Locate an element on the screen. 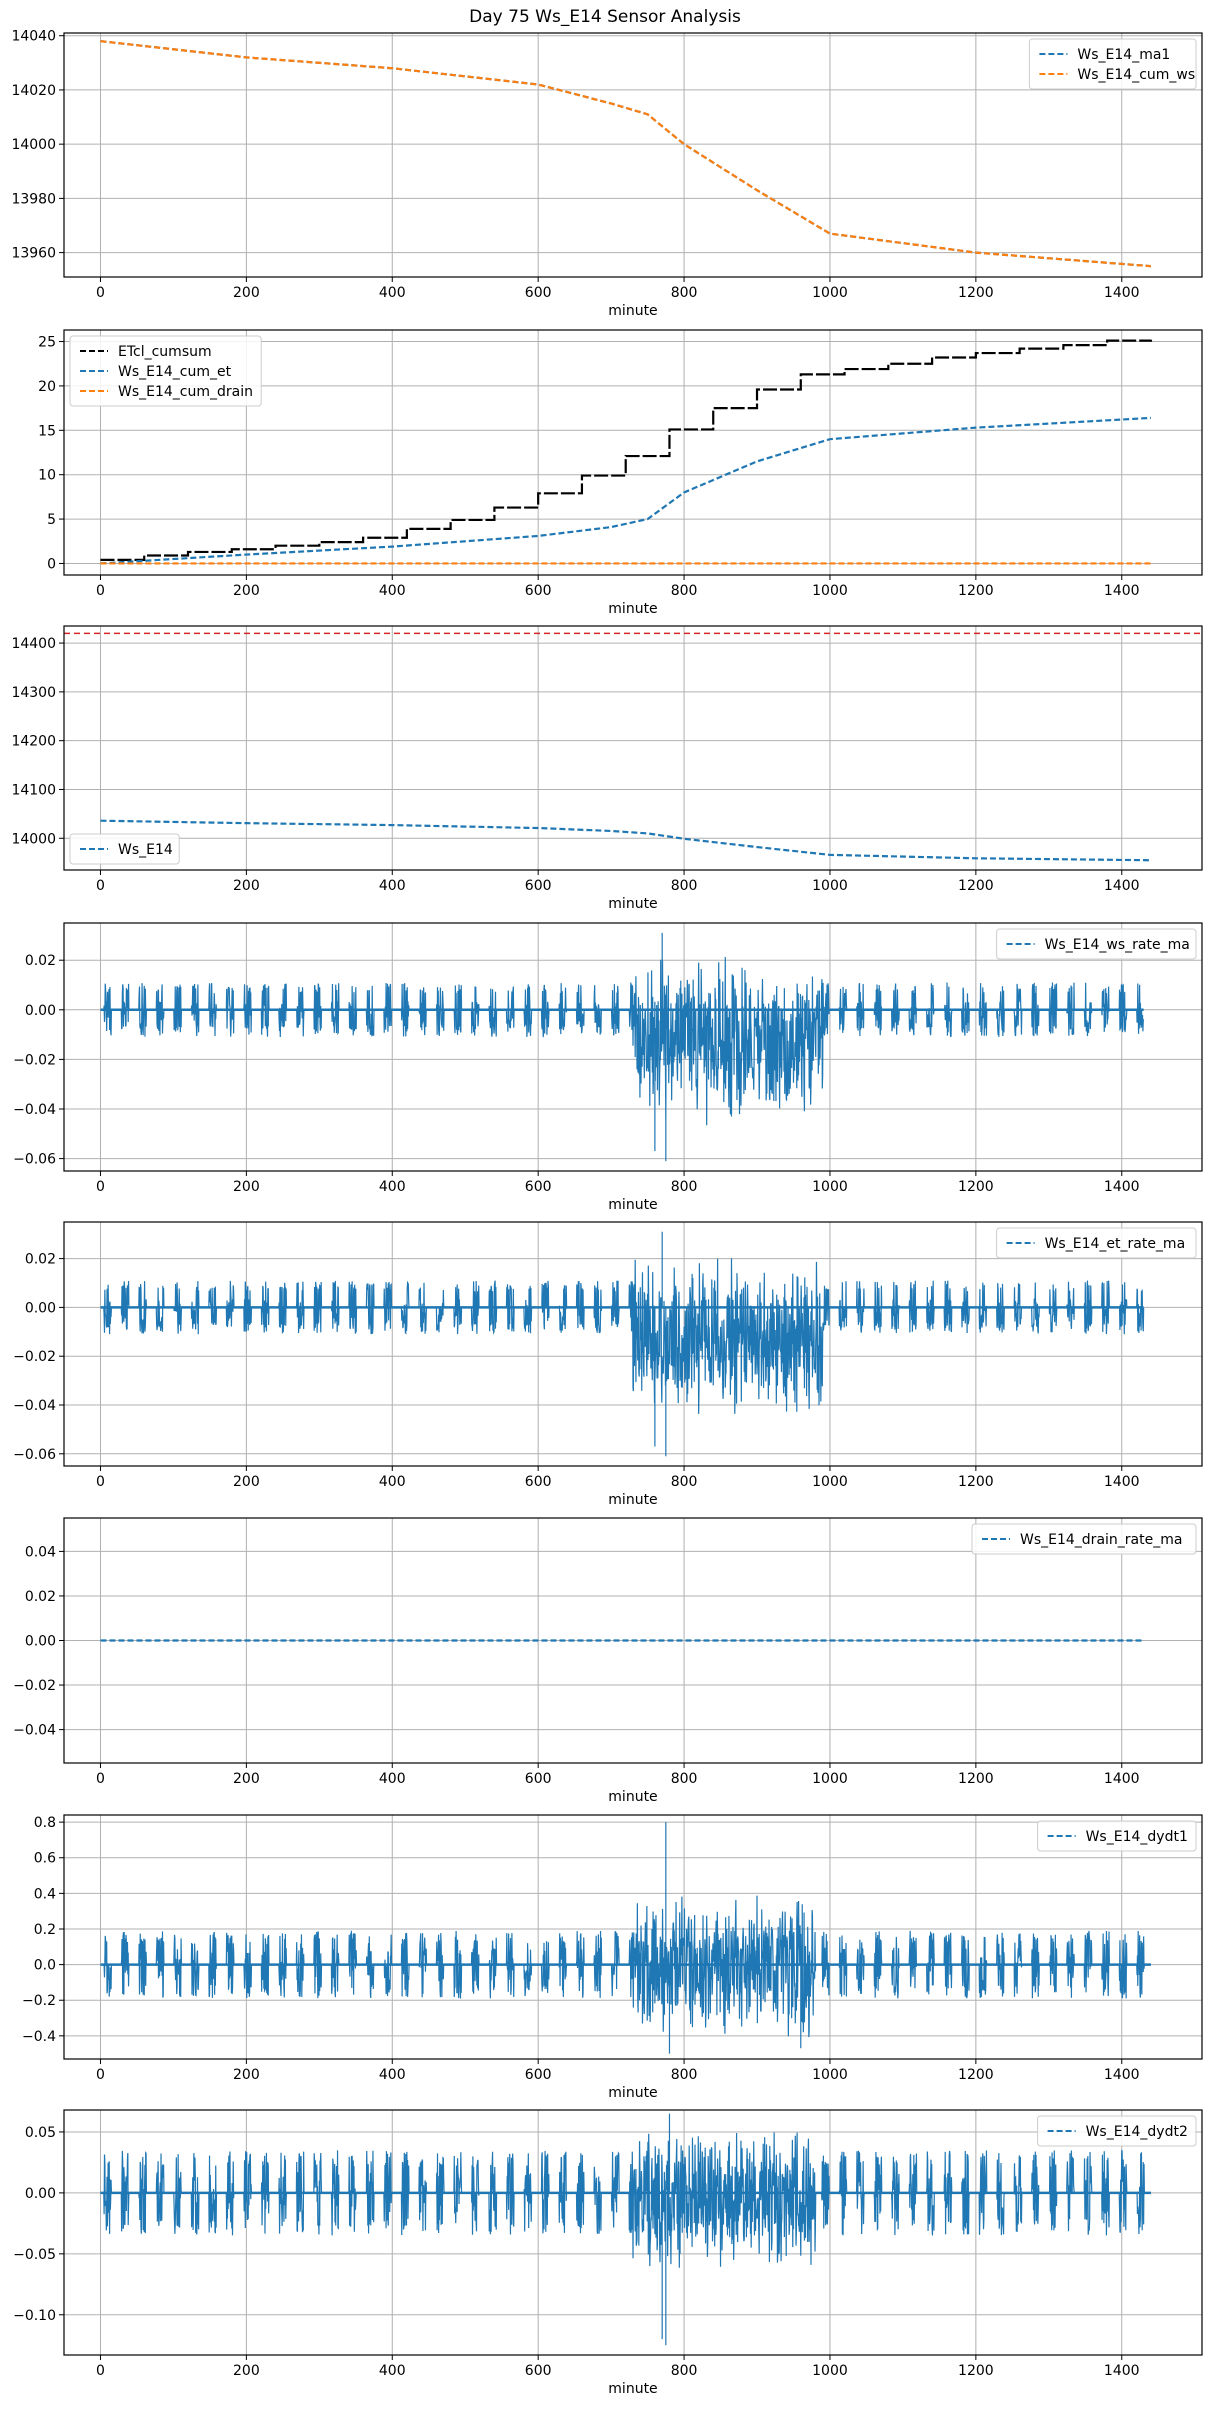  y-tick-label: 0.8 is located at coordinates (45, 1823).